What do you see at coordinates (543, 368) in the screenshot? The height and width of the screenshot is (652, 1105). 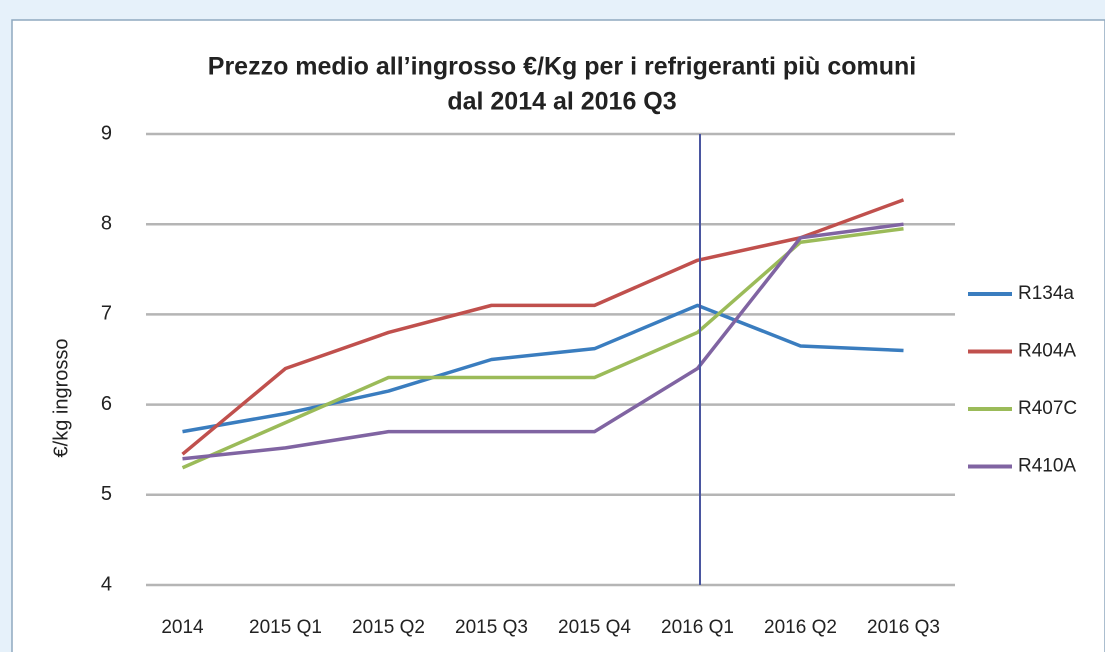 I see `series-line` at bounding box center [543, 368].